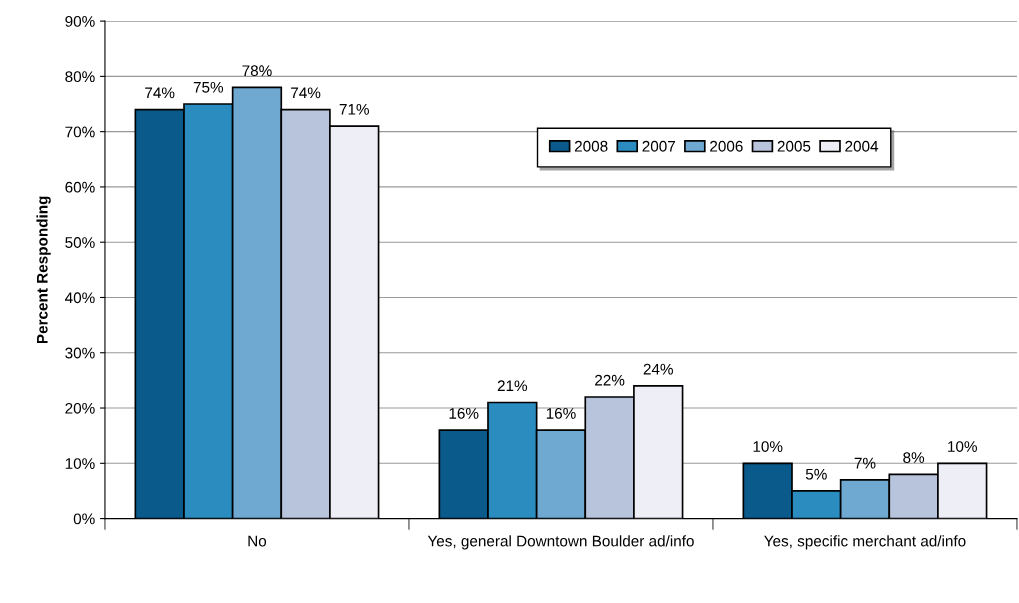 This screenshot has height=603, width=1019. What do you see at coordinates (914, 458) in the screenshot?
I see `data-label: 8%` at bounding box center [914, 458].